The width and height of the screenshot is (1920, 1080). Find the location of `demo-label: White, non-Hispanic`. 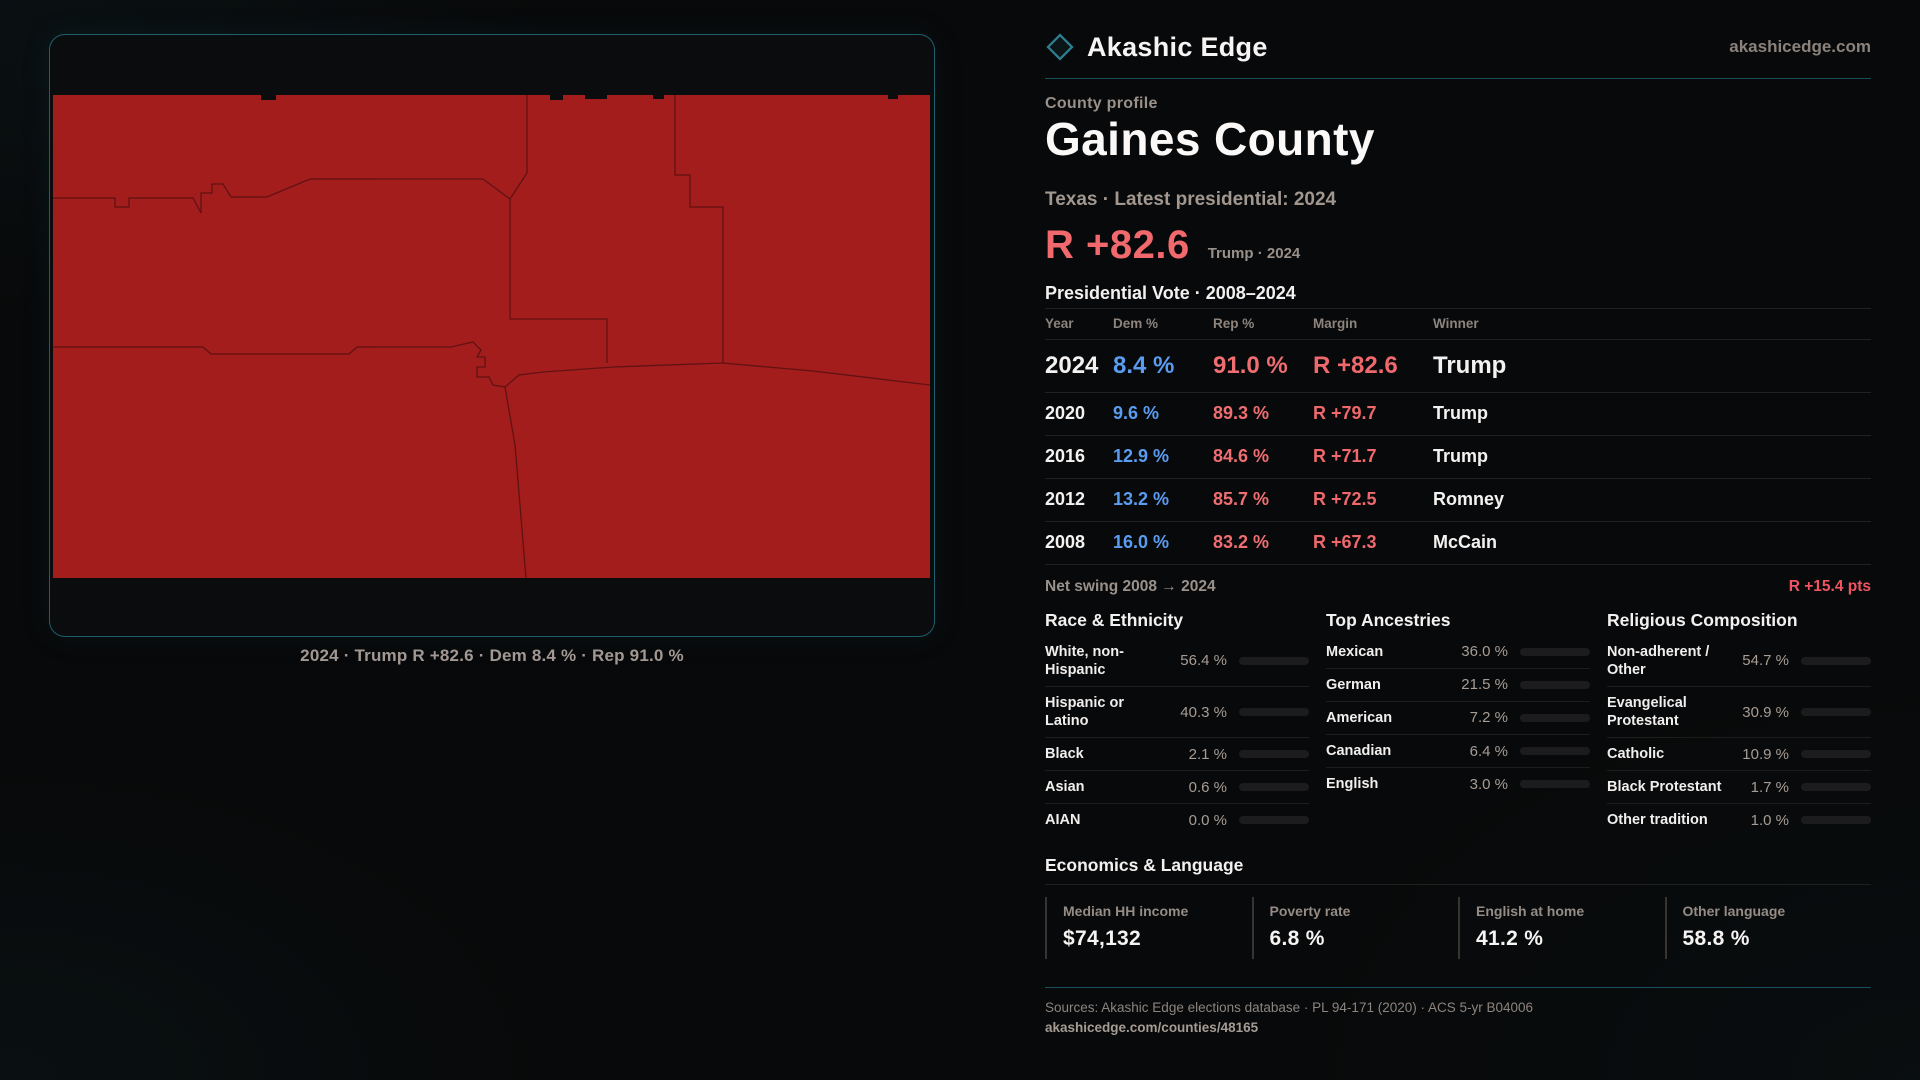

demo-label: White, non-Hispanic is located at coordinates (1084, 660).